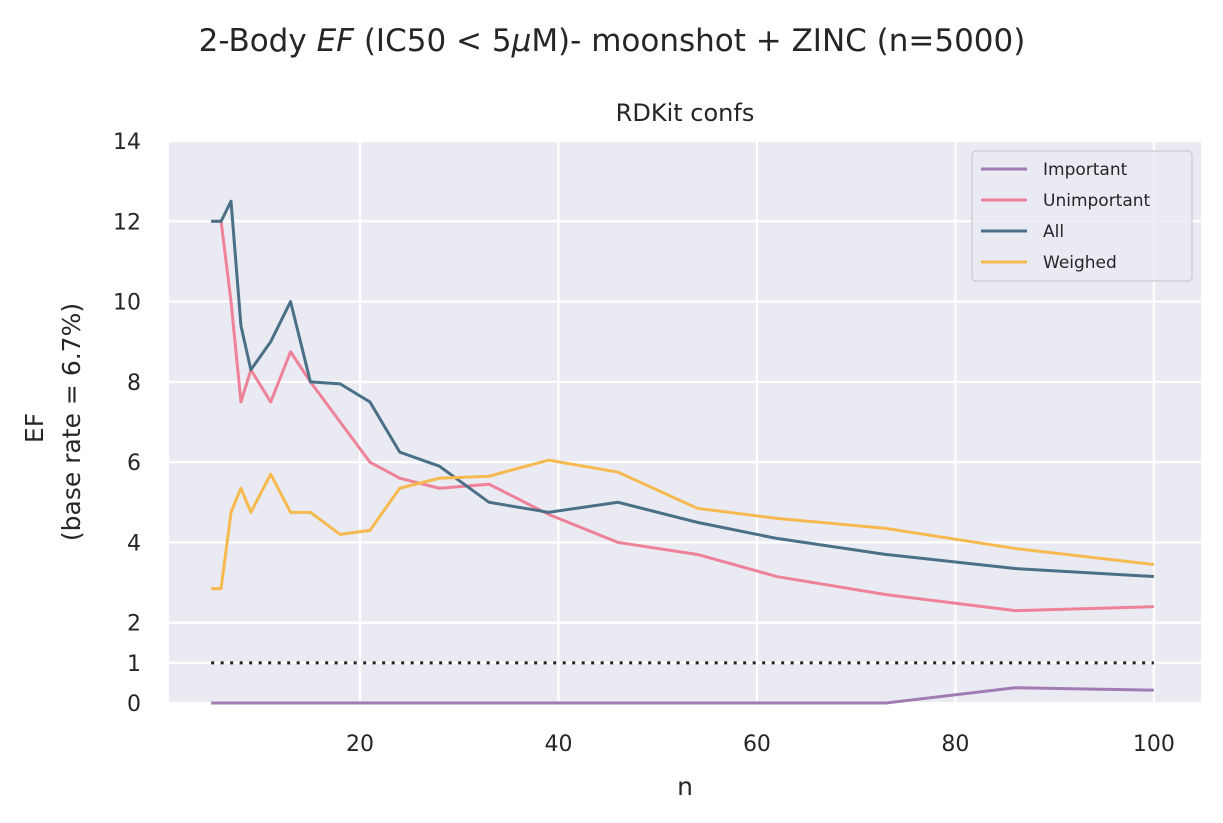 This screenshot has height=823, width=1223. I want to click on y-tick-label: 12, so click(127, 222).